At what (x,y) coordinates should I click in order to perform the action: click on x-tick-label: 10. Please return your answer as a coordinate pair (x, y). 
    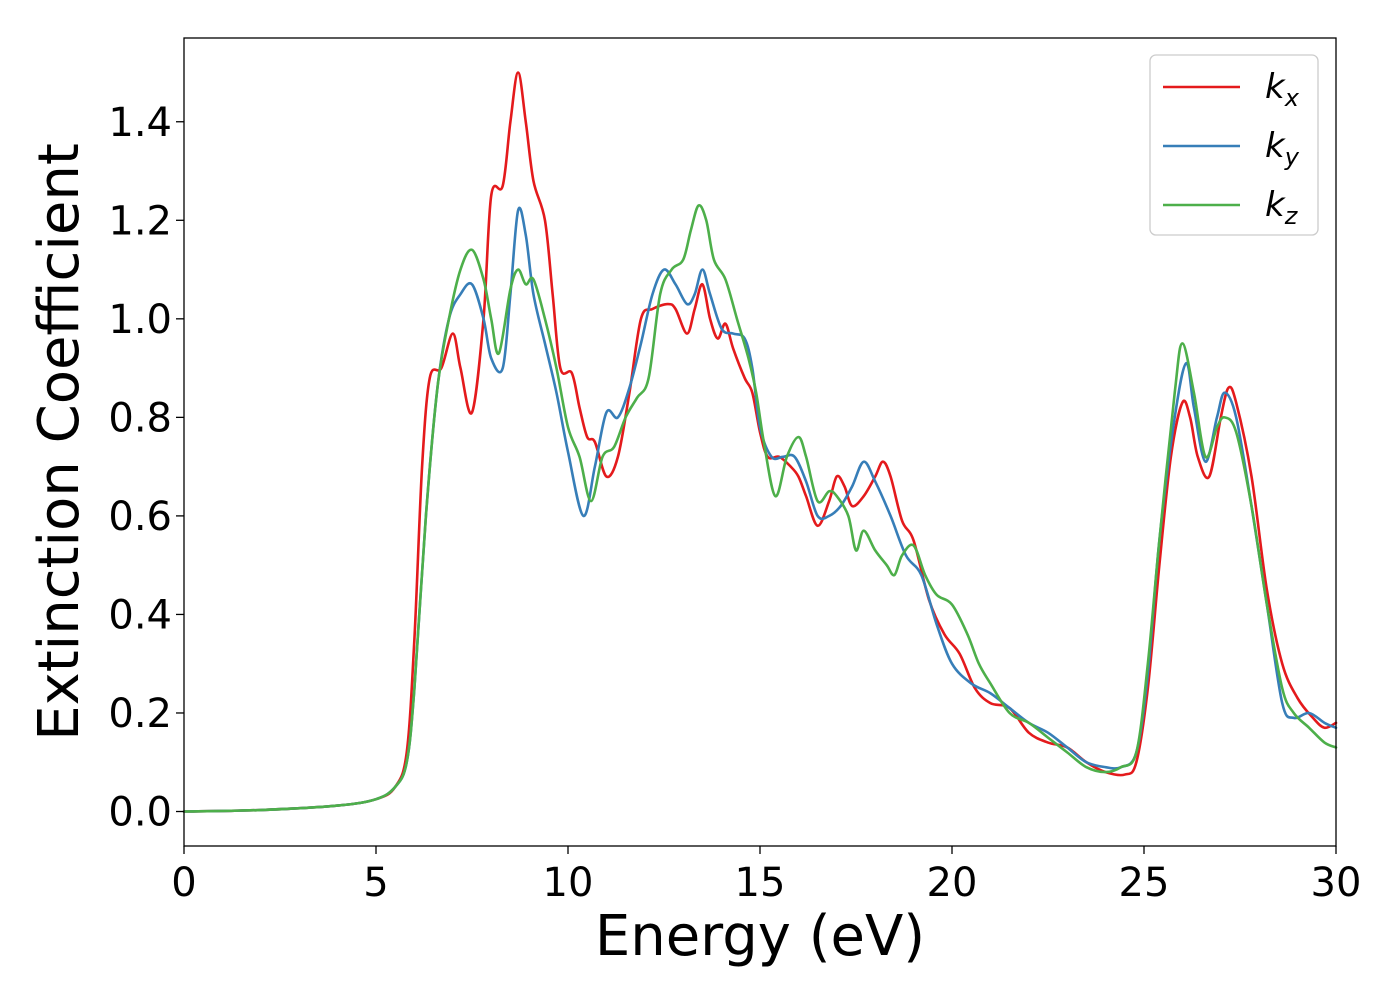
    Looking at the image, I should click on (568, 883).